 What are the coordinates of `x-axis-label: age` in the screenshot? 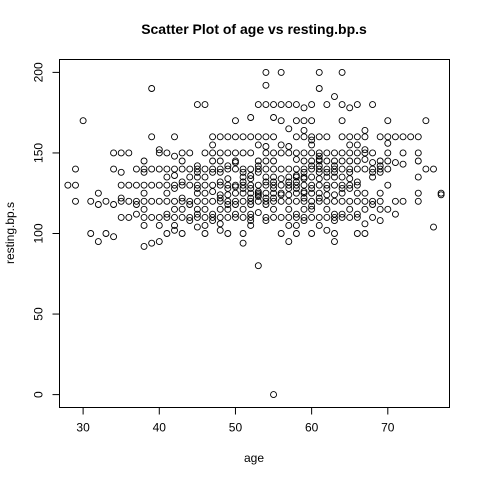 It's located at (254, 458).